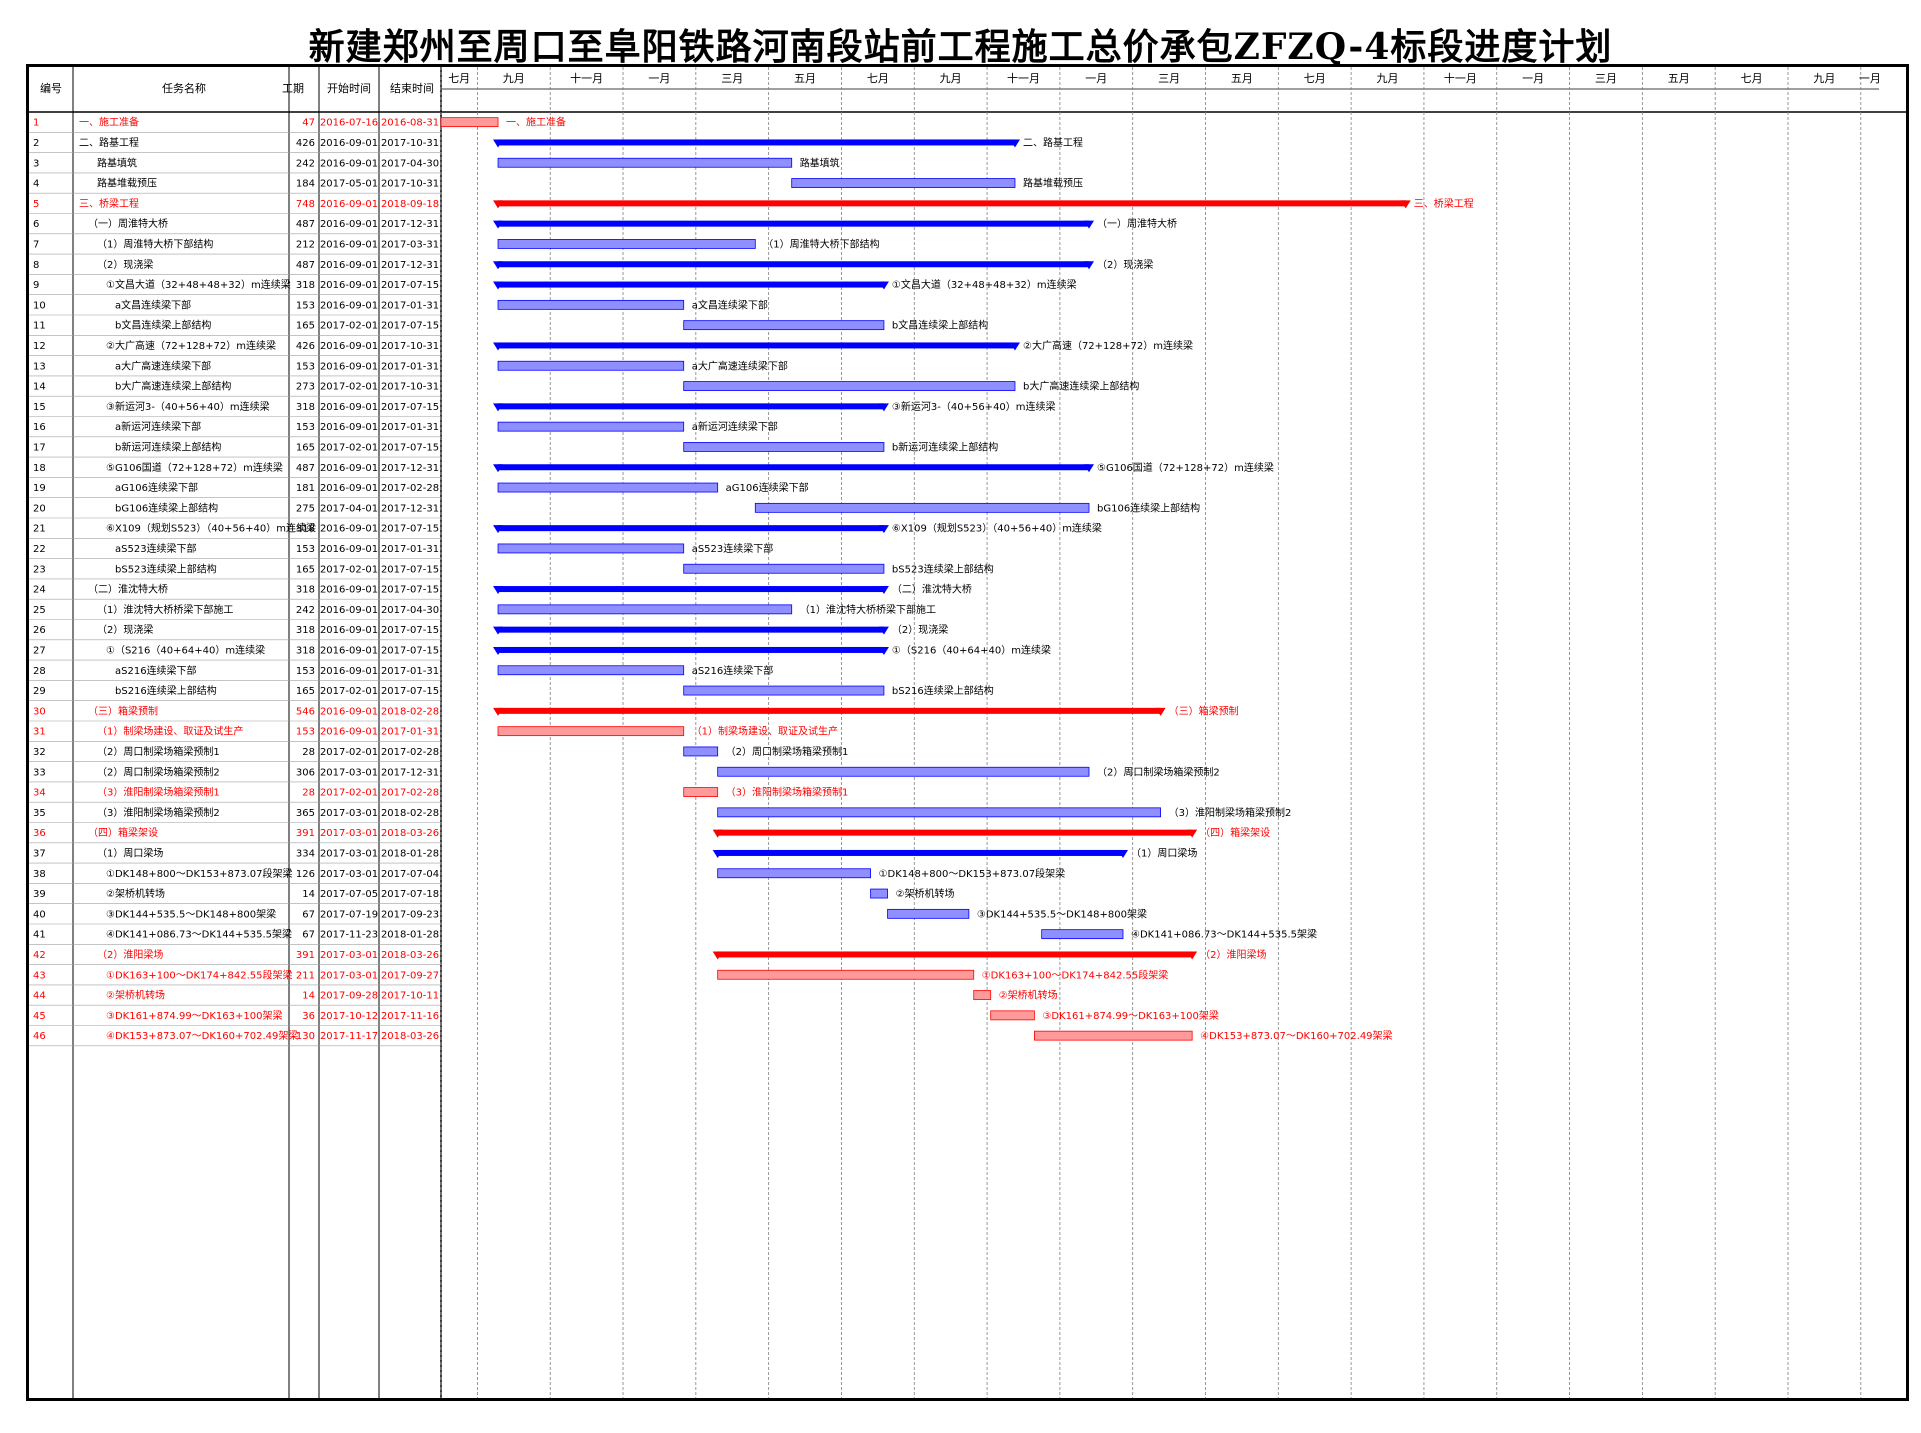  Describe the element at coordinates (36, 204) in the screenshot. I see `task-id-cell: 5` at that location.